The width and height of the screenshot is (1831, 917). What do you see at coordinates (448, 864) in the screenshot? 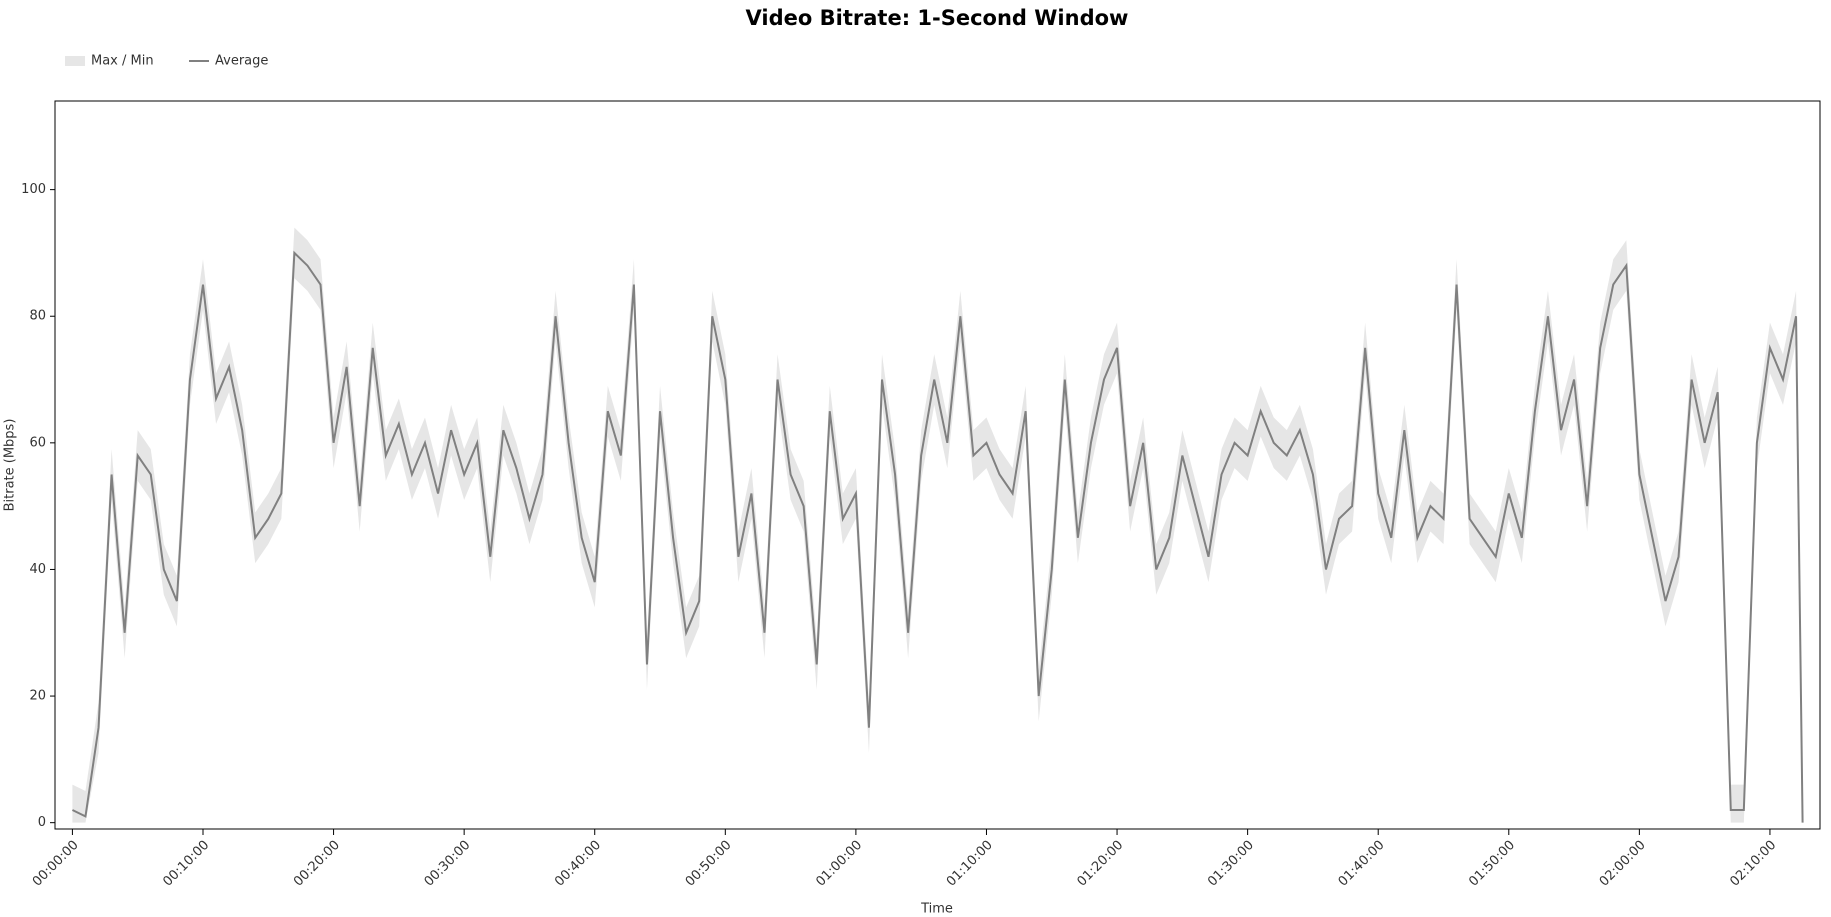
I see `x-tick-label: 00:30:00` at bounding box center [448, 864].